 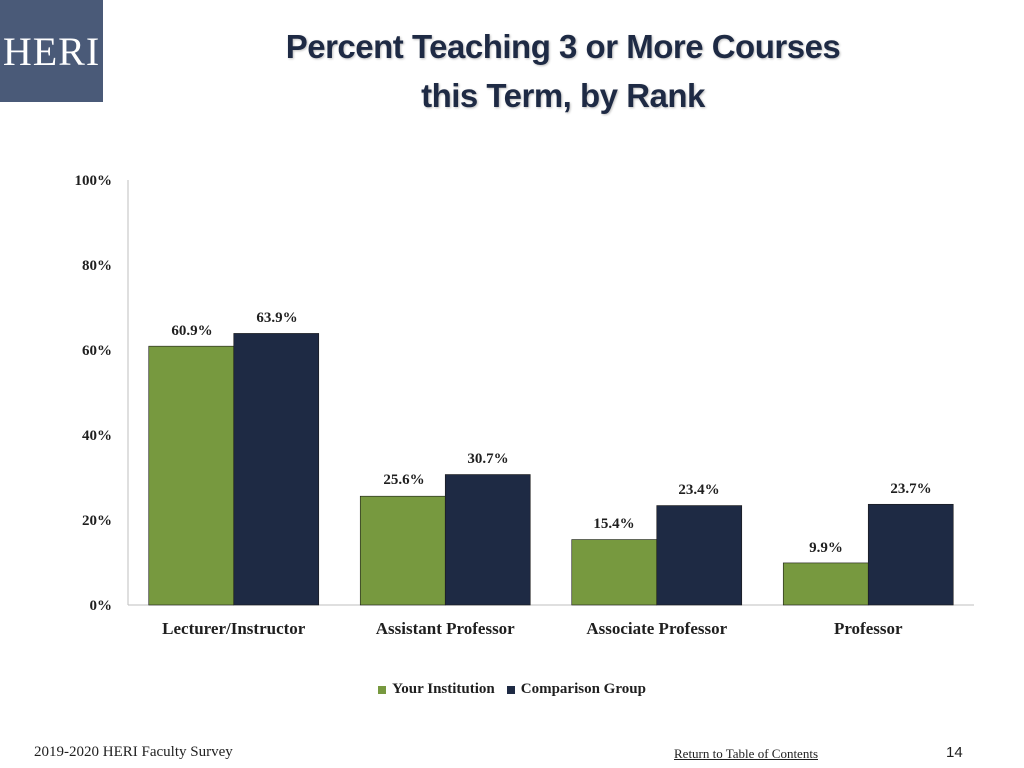 What do you see at coordinates (487, 459) in the screenshot?
I see `data-label: 30.7%` at bounding box center [487, 459].